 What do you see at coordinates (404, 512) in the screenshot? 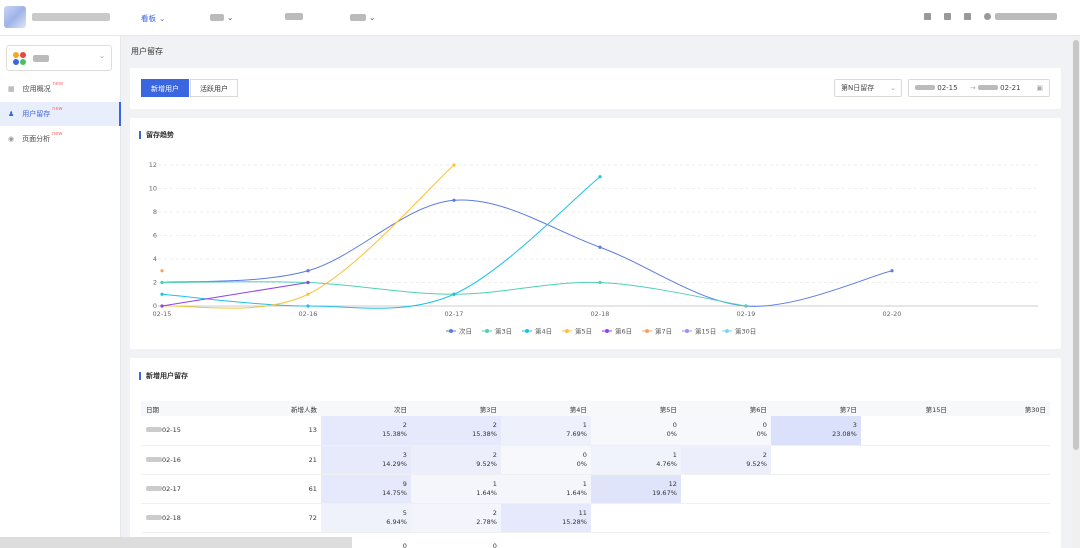
I see `retention-count: 5` at bounding box center [404, 512].